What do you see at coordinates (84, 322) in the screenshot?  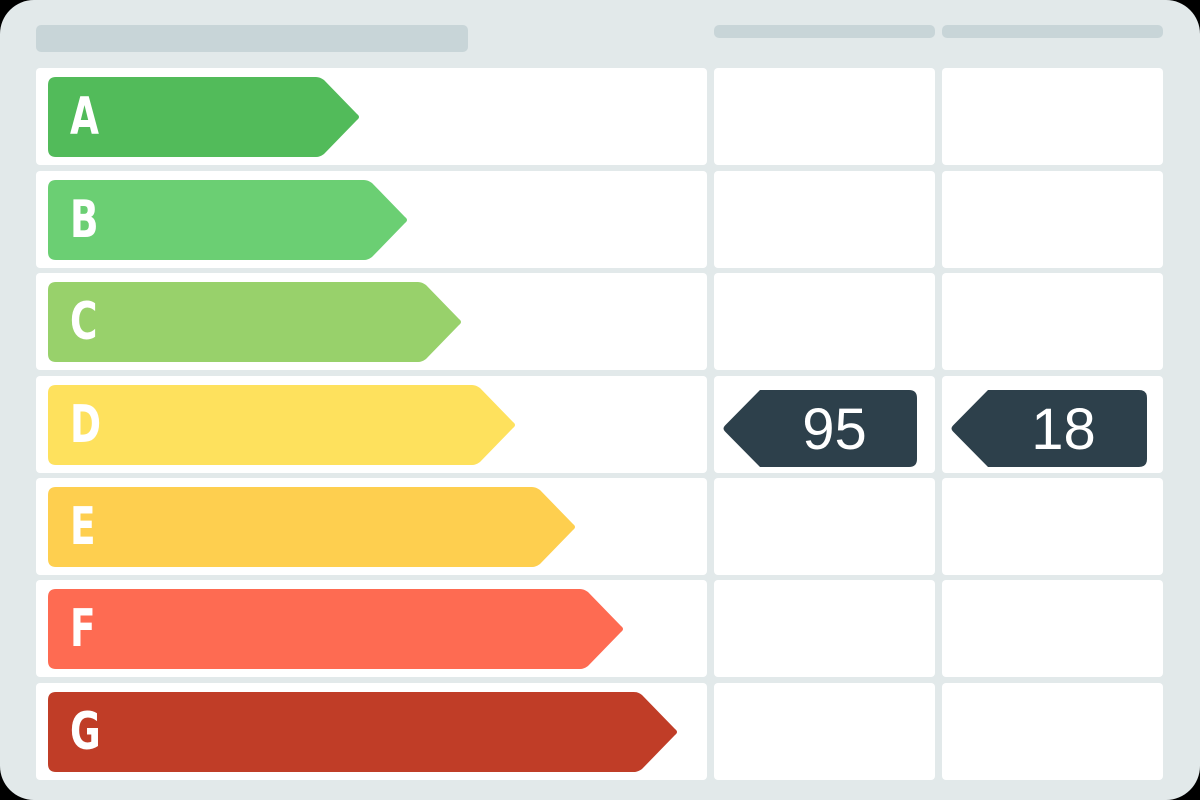 I see `rating-letter: C` at bounding box center [84, 322].